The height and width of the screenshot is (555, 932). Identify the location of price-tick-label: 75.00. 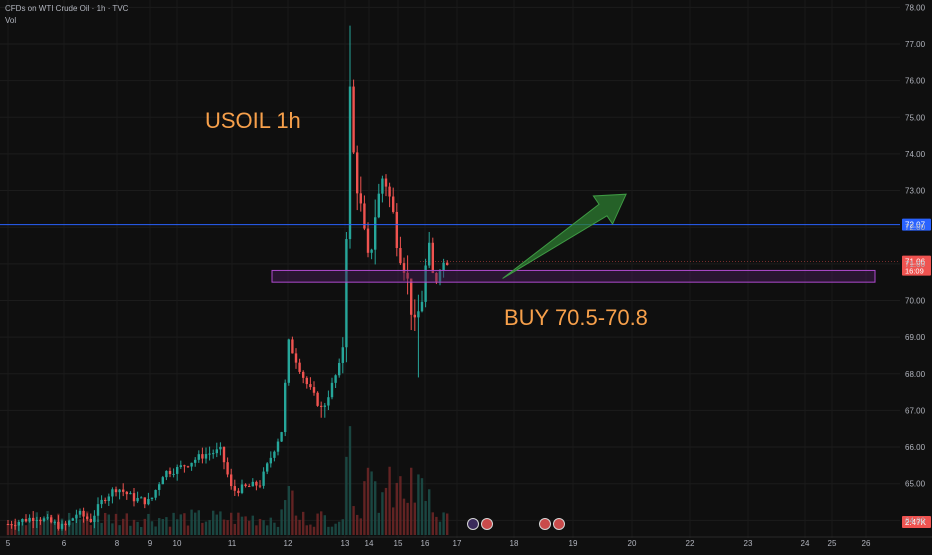
(915, 117).